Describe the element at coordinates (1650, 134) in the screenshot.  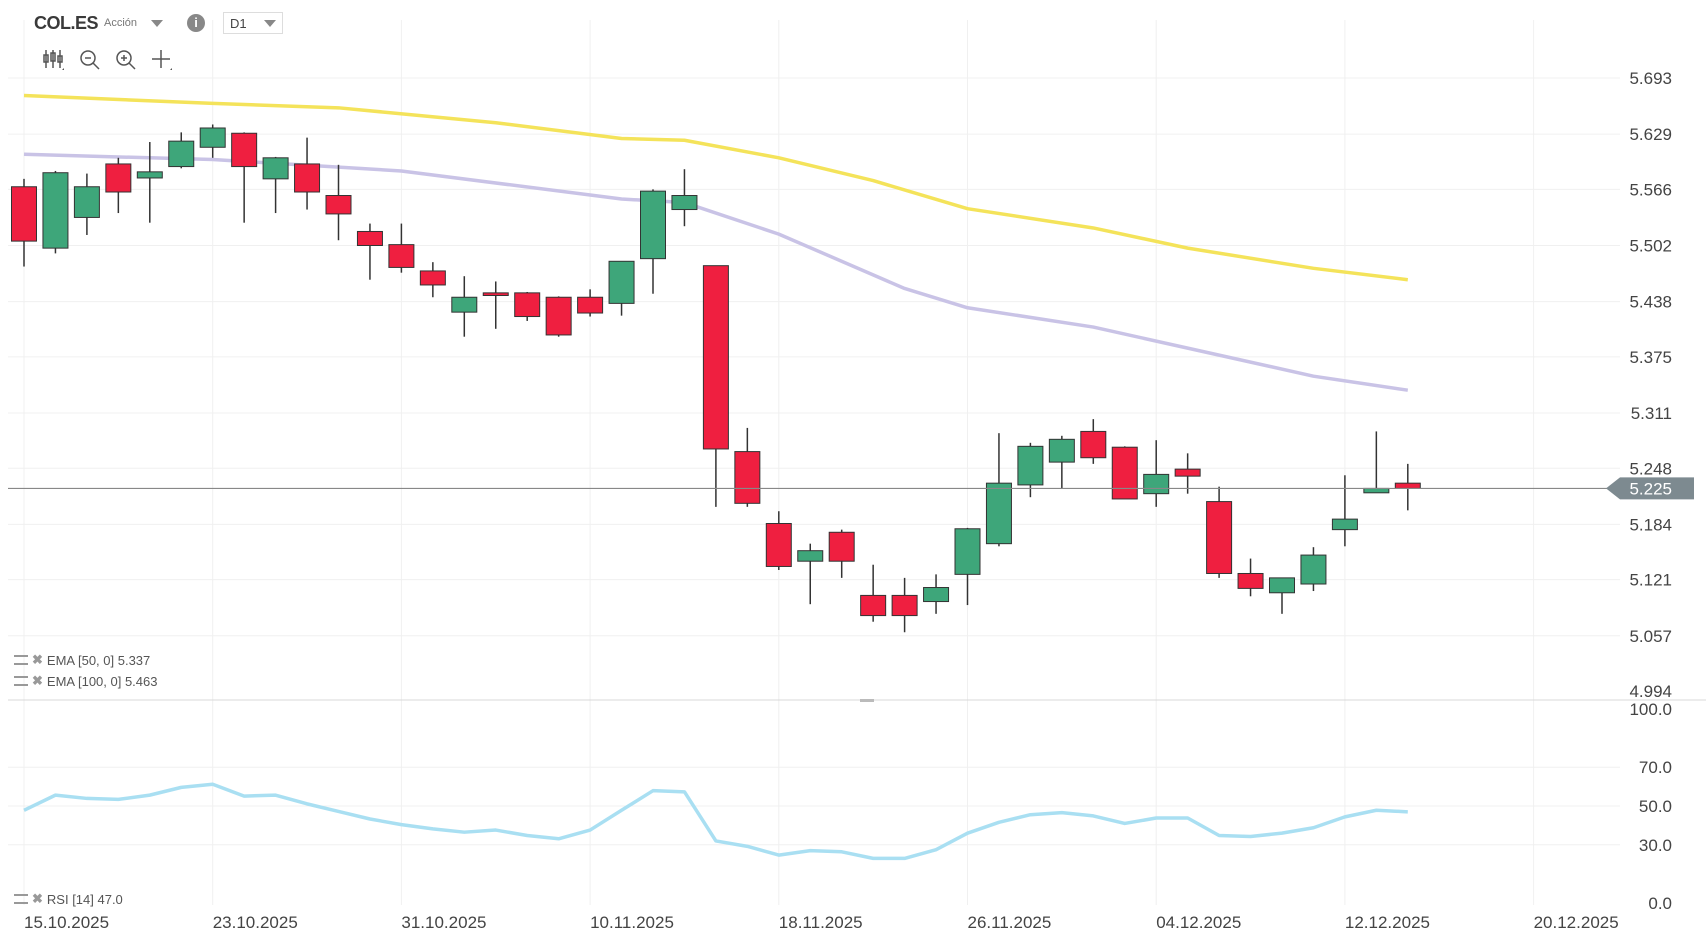
I see `price-tick-label: 5.629` at that location.